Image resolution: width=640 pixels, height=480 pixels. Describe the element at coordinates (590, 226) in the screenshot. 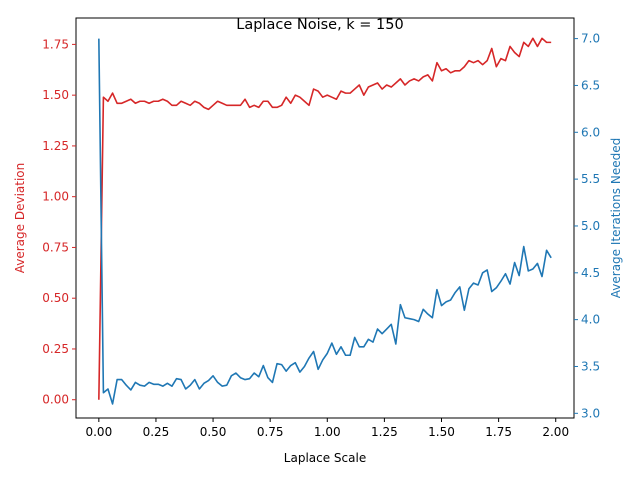

I see `right-y-tick-label: 5.0` at that location.